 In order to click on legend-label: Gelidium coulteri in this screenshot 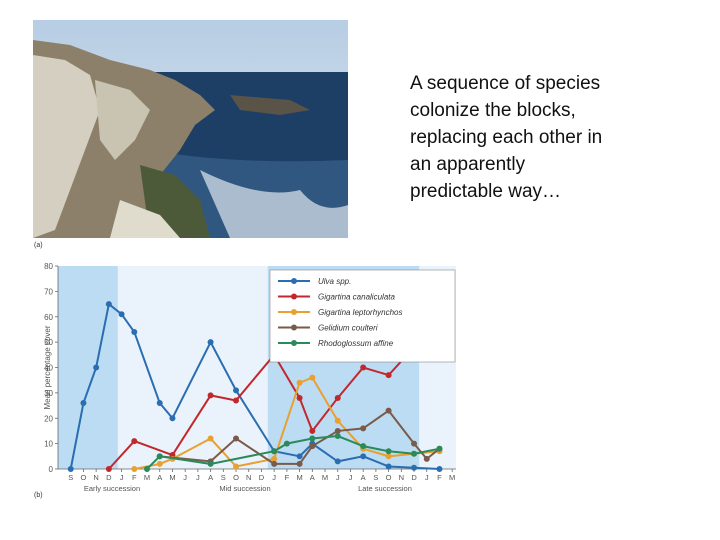, I will do `click(348, 328)`.